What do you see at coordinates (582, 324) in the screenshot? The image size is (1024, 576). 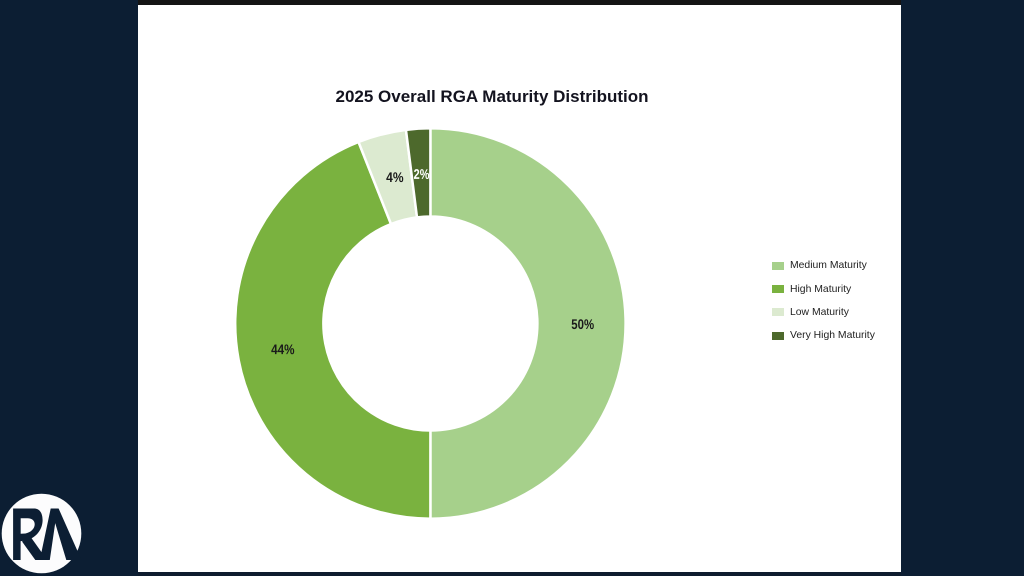 I see `svg-text: 50%` at bounding box center [582, 324].